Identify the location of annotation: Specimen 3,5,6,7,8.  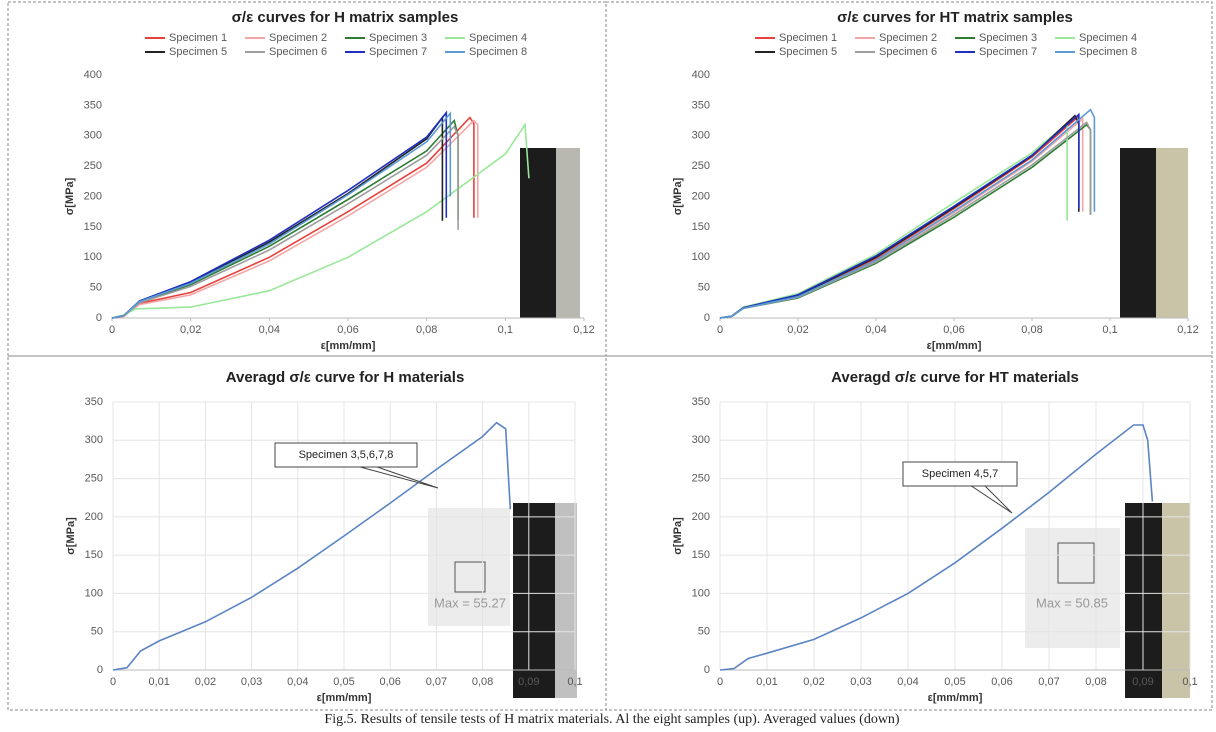
(346, 455).